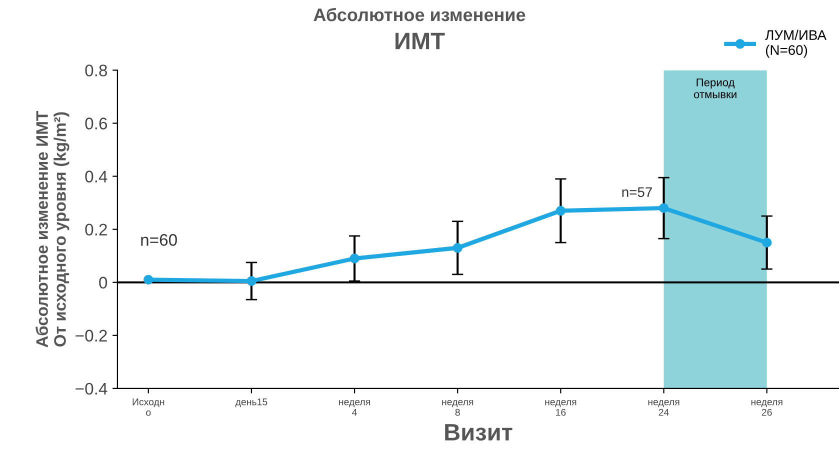 This screenshot has width=839, height=468. I want to click on band-label: Период отмывки, so click(715, 88).